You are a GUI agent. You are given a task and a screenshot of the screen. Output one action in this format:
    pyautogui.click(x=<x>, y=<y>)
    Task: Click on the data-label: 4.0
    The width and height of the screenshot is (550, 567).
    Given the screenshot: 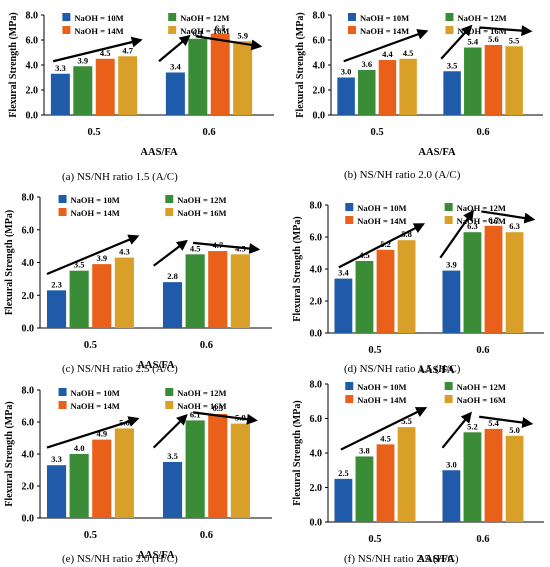 What is the action you would take?
    pyautogui.click(x=79, y=448)
    